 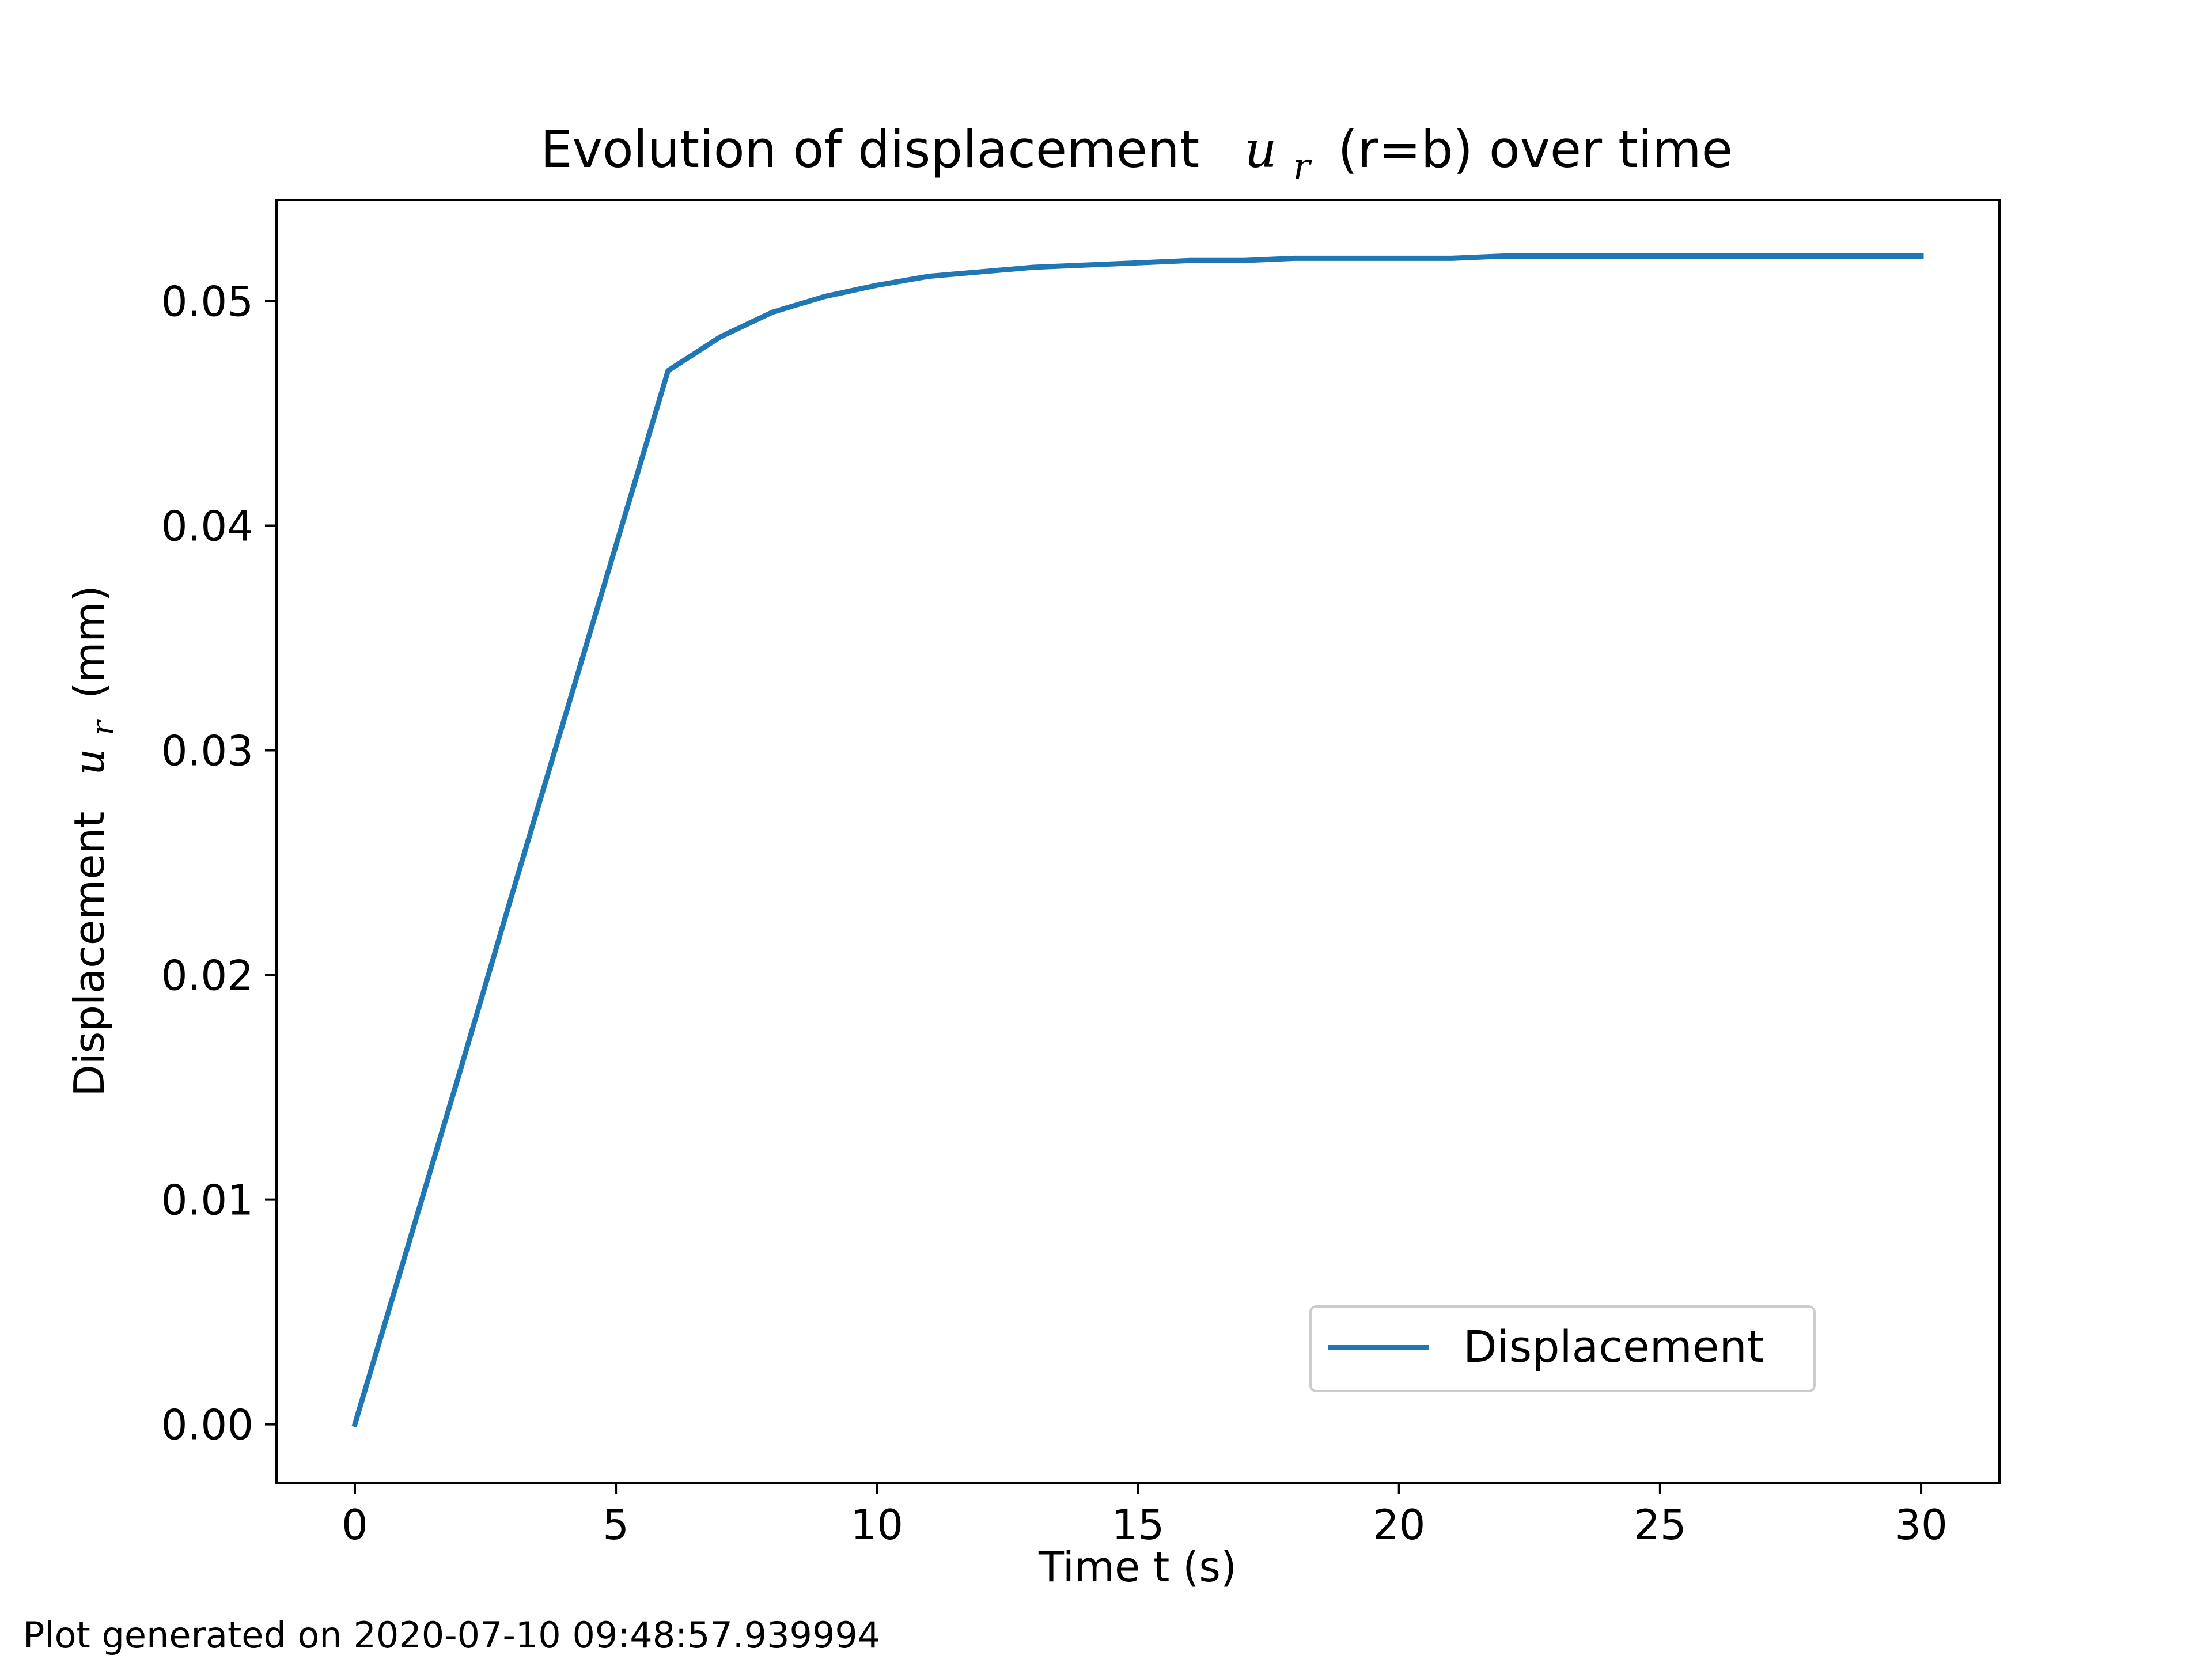 I want to click on y-axis-label-symbol: u, so click(x=89, y=761).